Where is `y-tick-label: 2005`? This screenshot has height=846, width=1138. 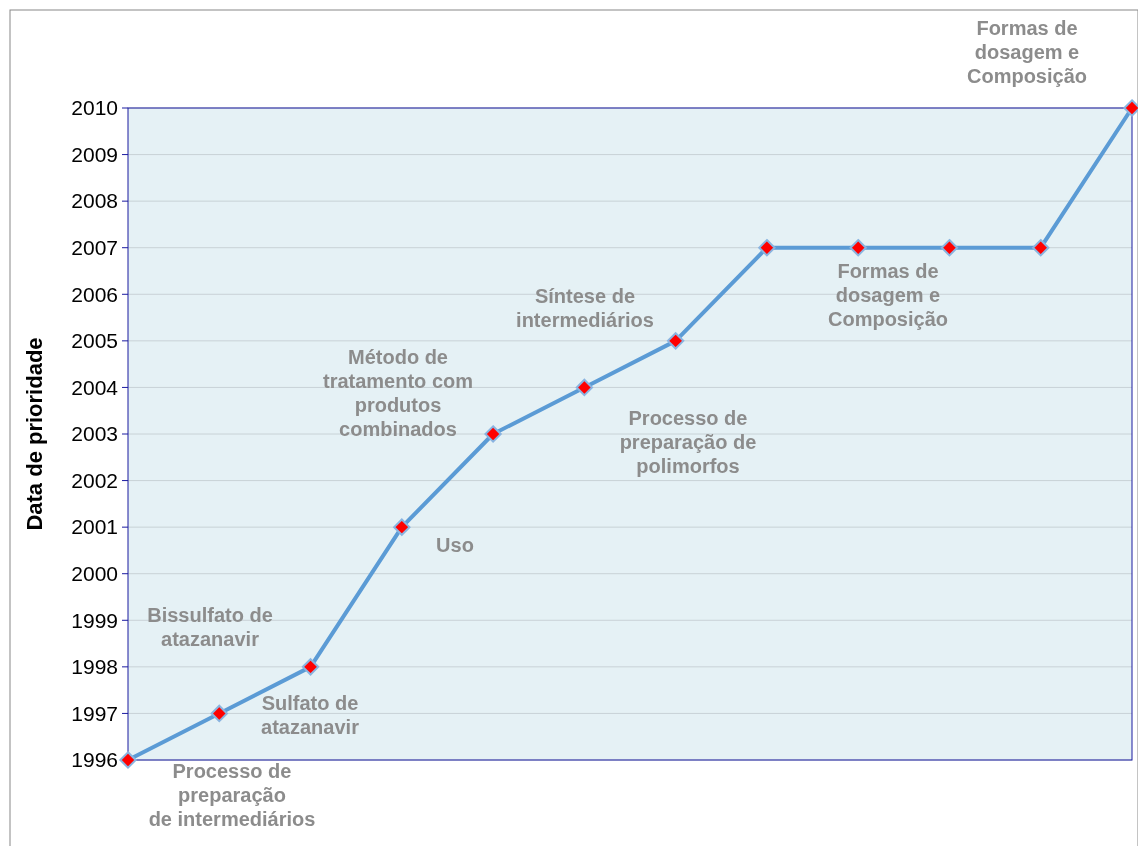
y-tick-label: 2005 is located at coordinates (94, 341).